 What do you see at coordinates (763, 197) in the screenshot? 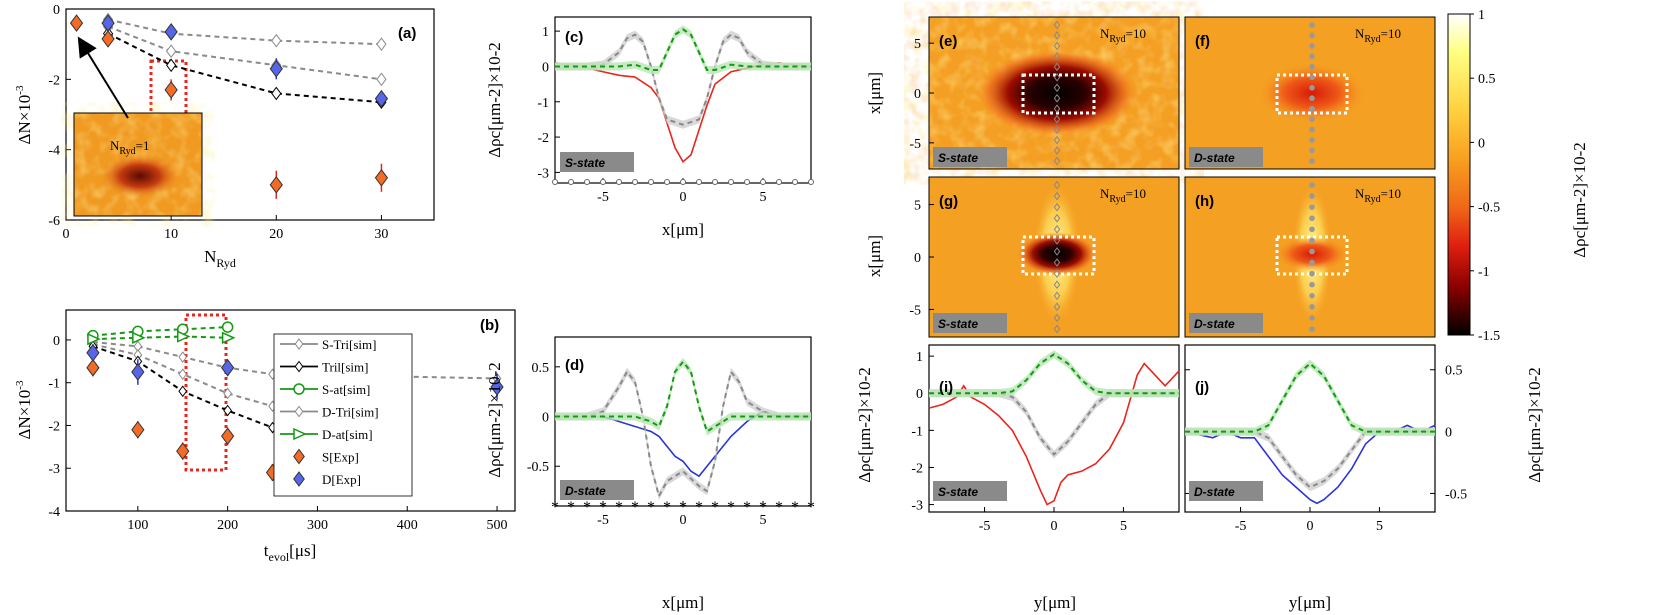
I see `c-xtick-label: 5` at bounding box center [763, 197].